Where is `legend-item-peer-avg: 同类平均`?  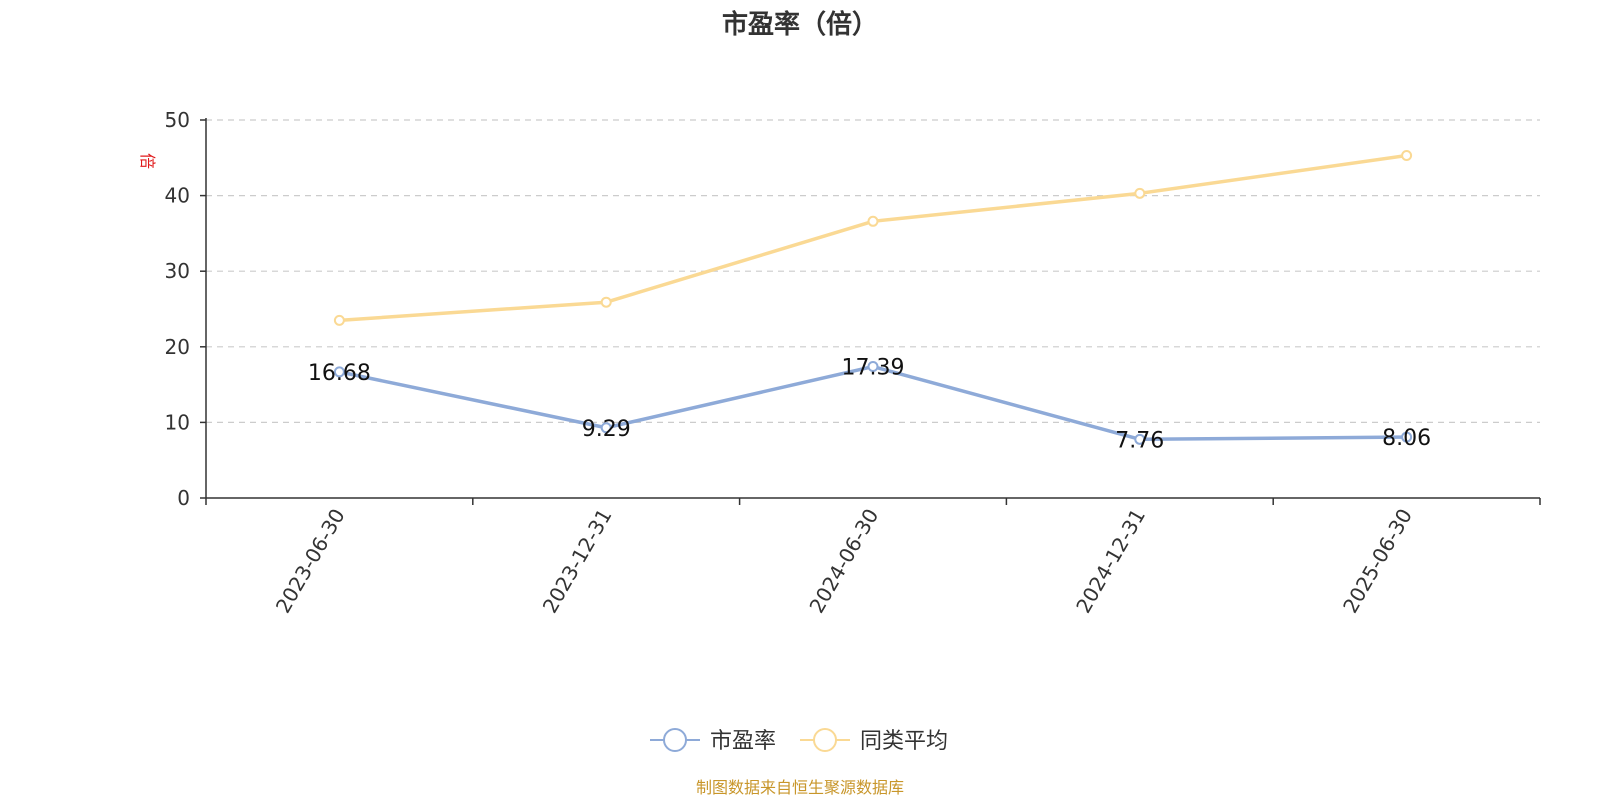 legend-item-peer-avg: 同类平均 is located at coordinates (874, 741).